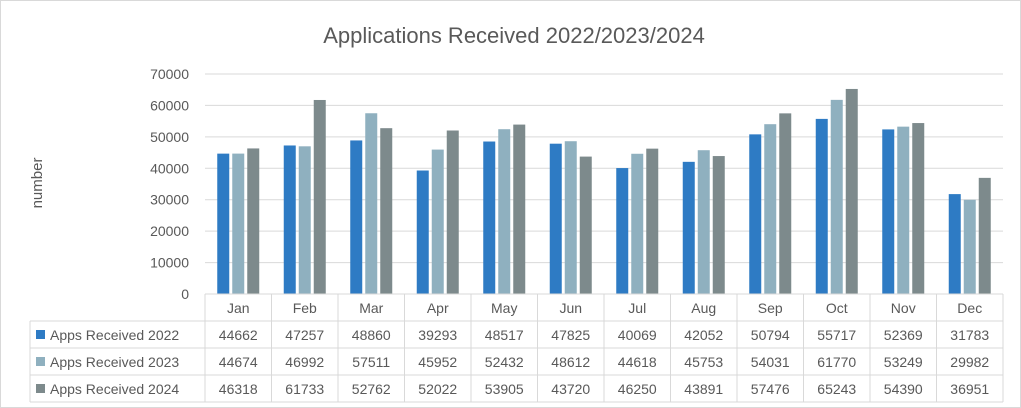 The height and width of the screenshot is (408, 1021). Describe the element at coordinates (169, 168) in the screenshot. I see `y-tick-label: 40000` at that location.